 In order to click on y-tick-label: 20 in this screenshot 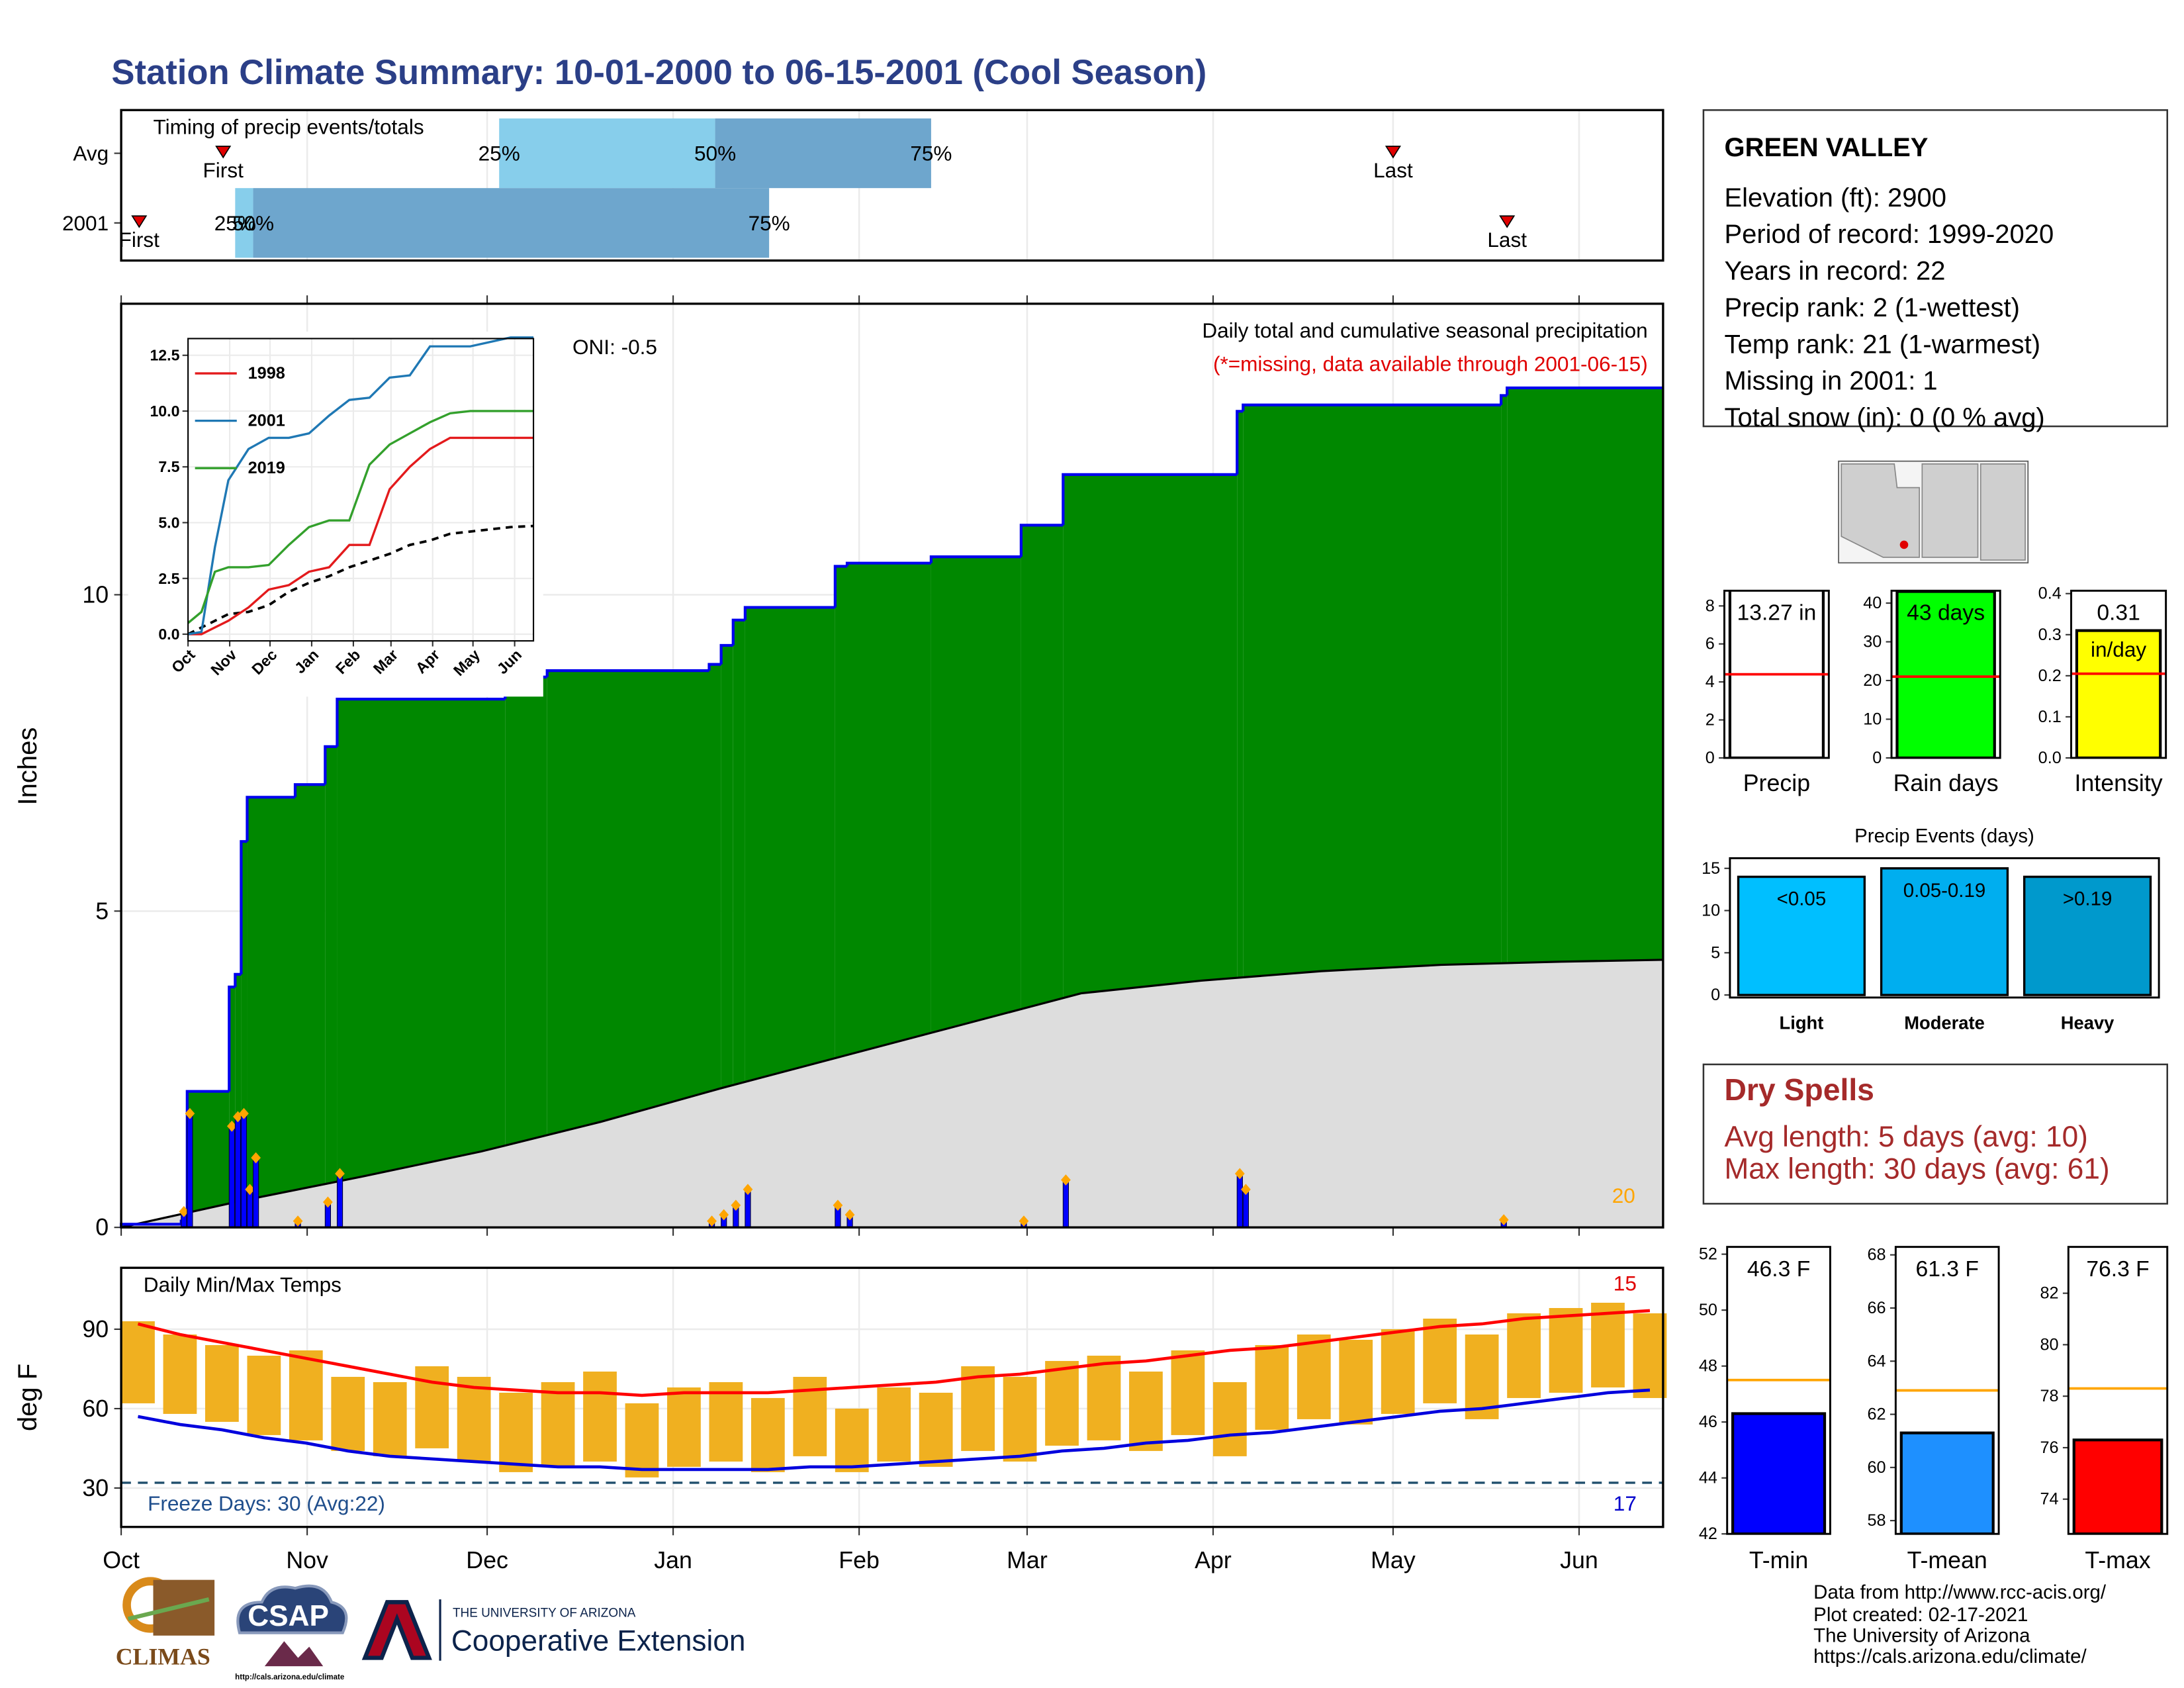, I will do `click(1872, 680)`.